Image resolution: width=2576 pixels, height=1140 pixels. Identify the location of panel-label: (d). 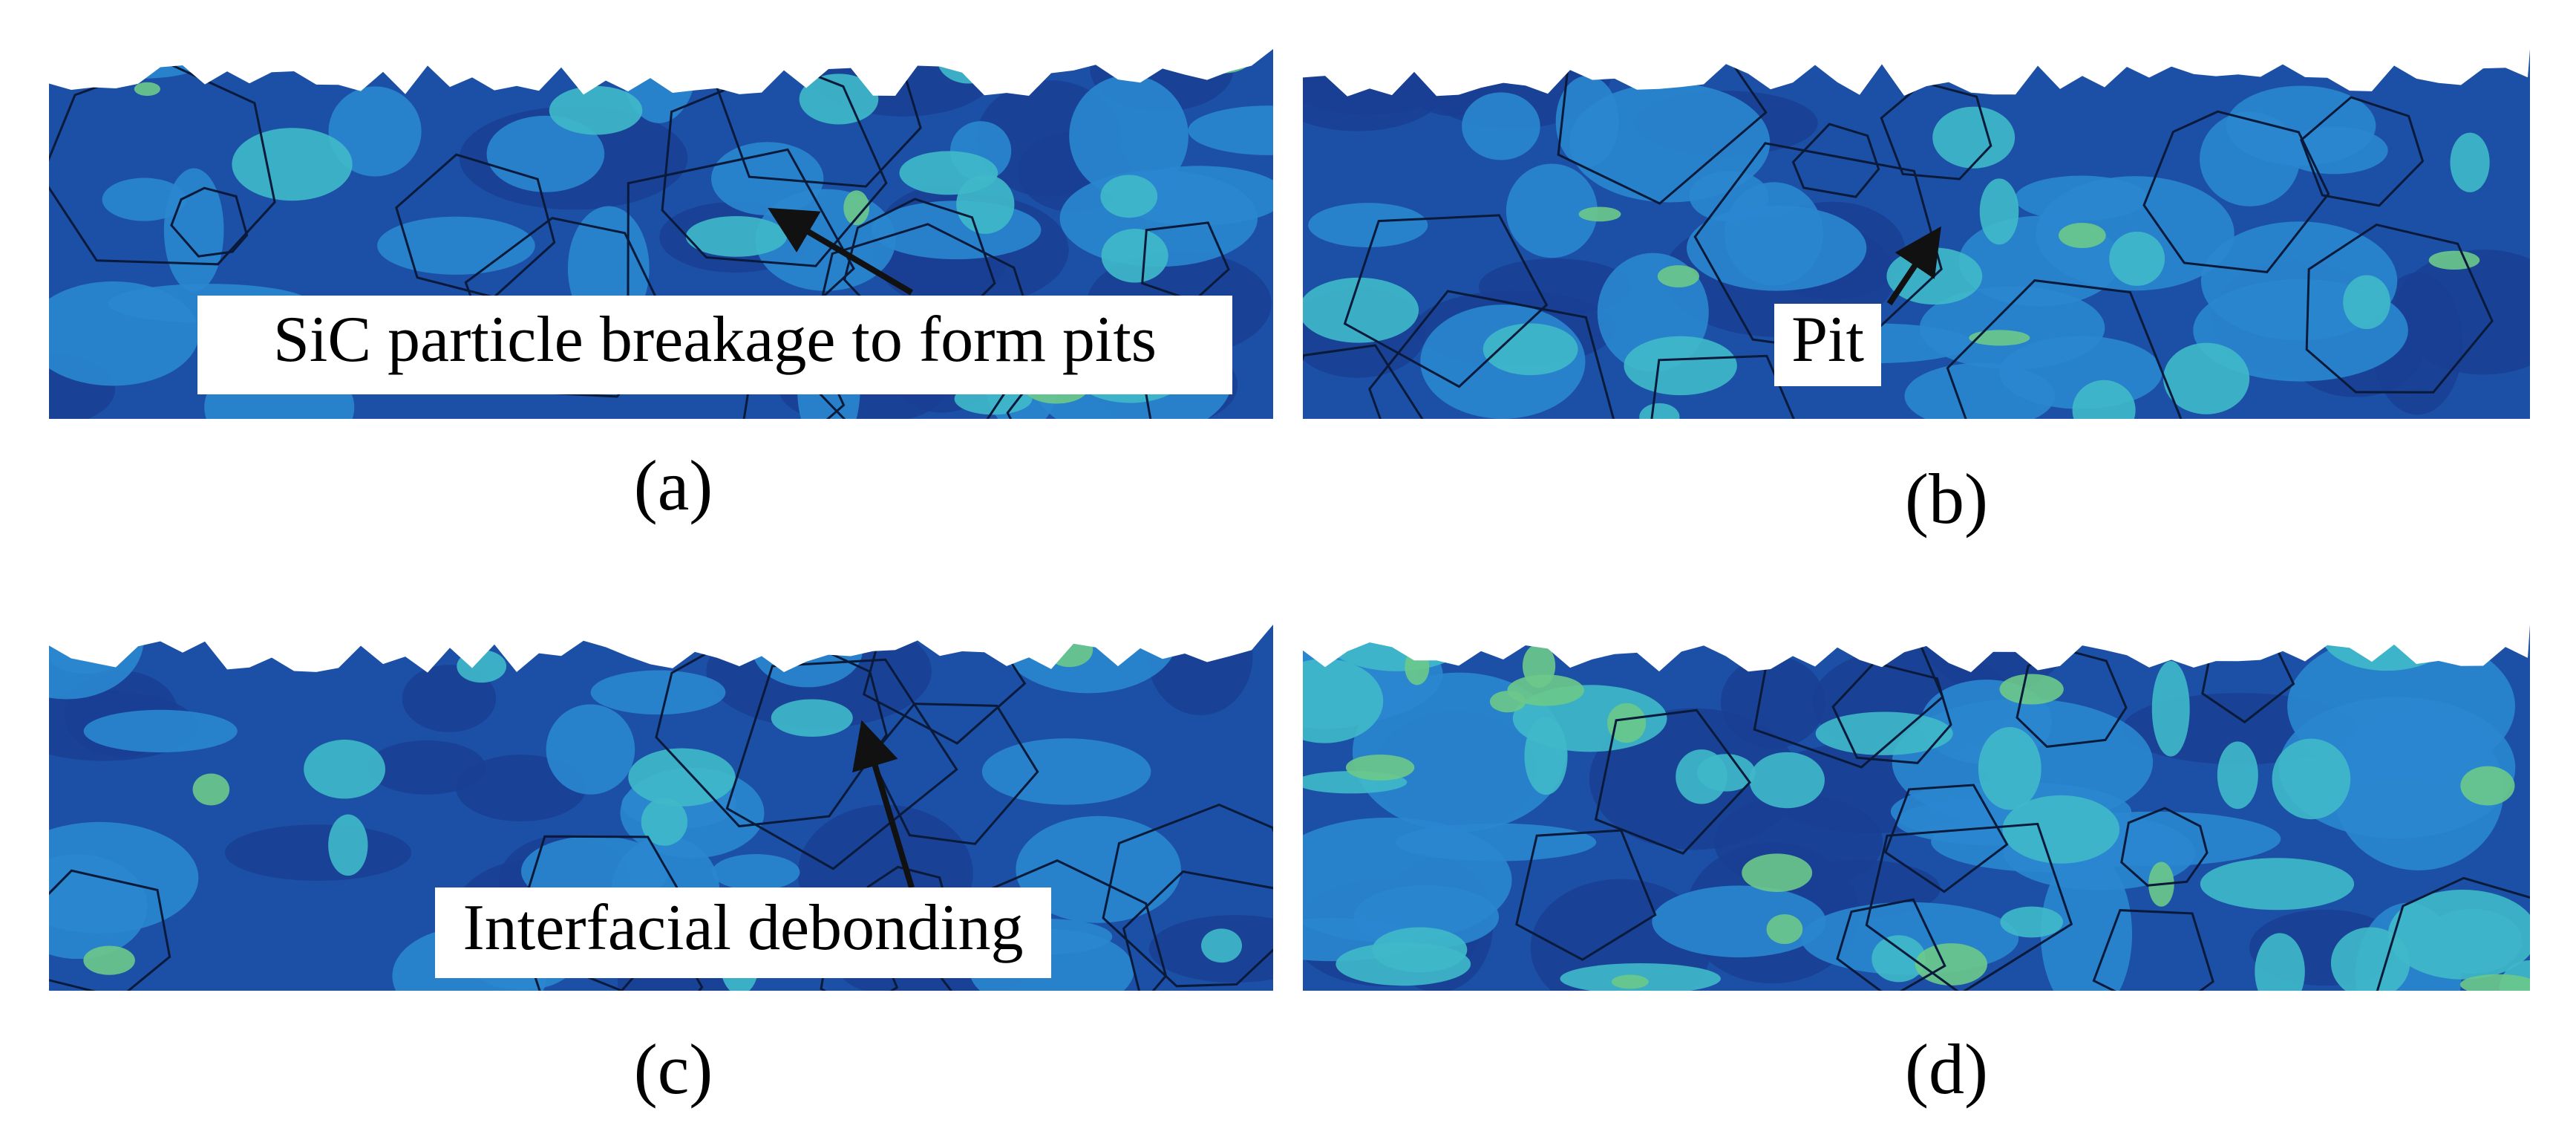
(1946, 1069).